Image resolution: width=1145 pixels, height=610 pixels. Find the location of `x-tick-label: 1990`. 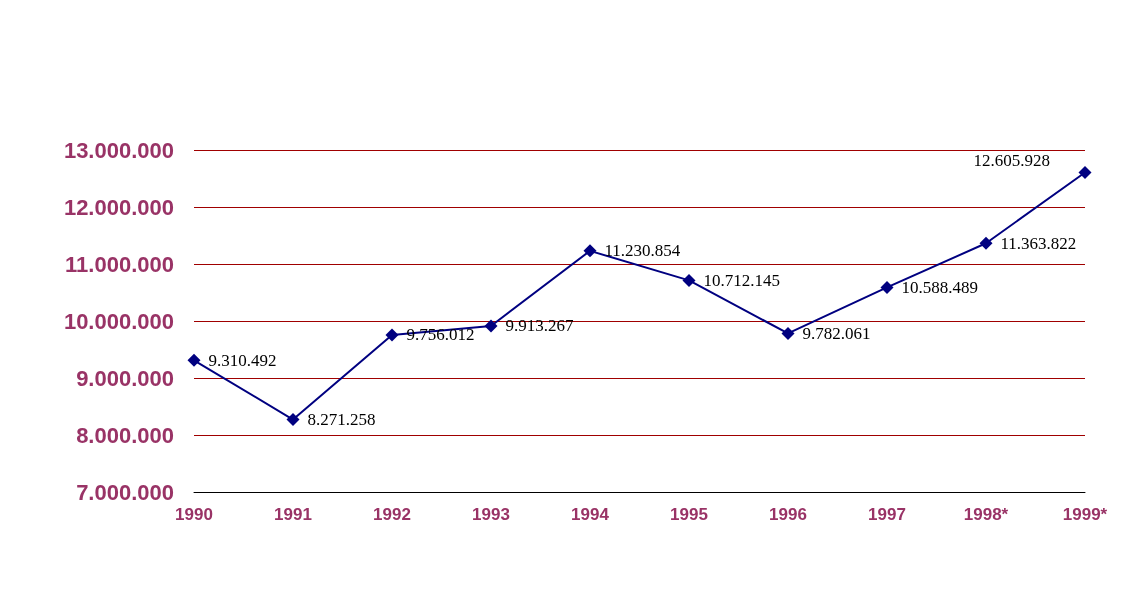

x-tick-label: 1990 is located at coordinates (194, 514).